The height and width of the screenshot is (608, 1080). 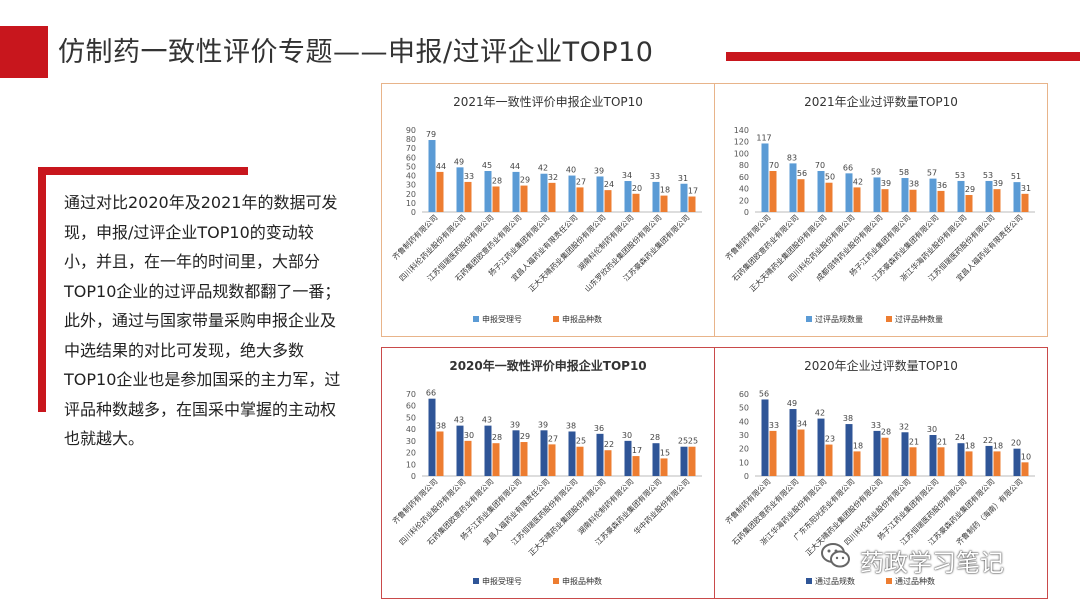 I want to click on data-label: 34, so click(x=802, y=424).